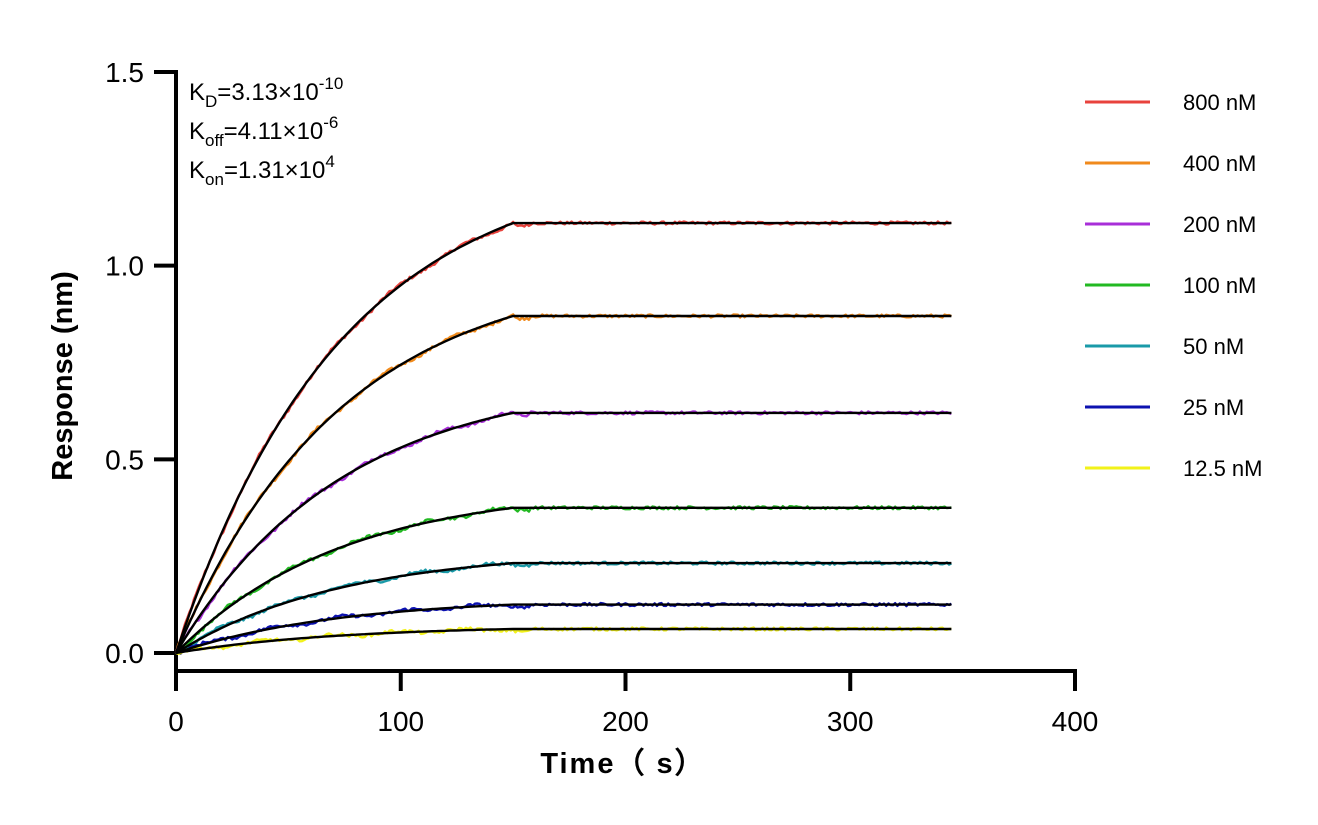 The width and height of the screenshot is (1318, 825). What do you see at coordinates (625, 721) in the screenshot?
I see `x-tick-label: 200` at bounding box center [625, 721].